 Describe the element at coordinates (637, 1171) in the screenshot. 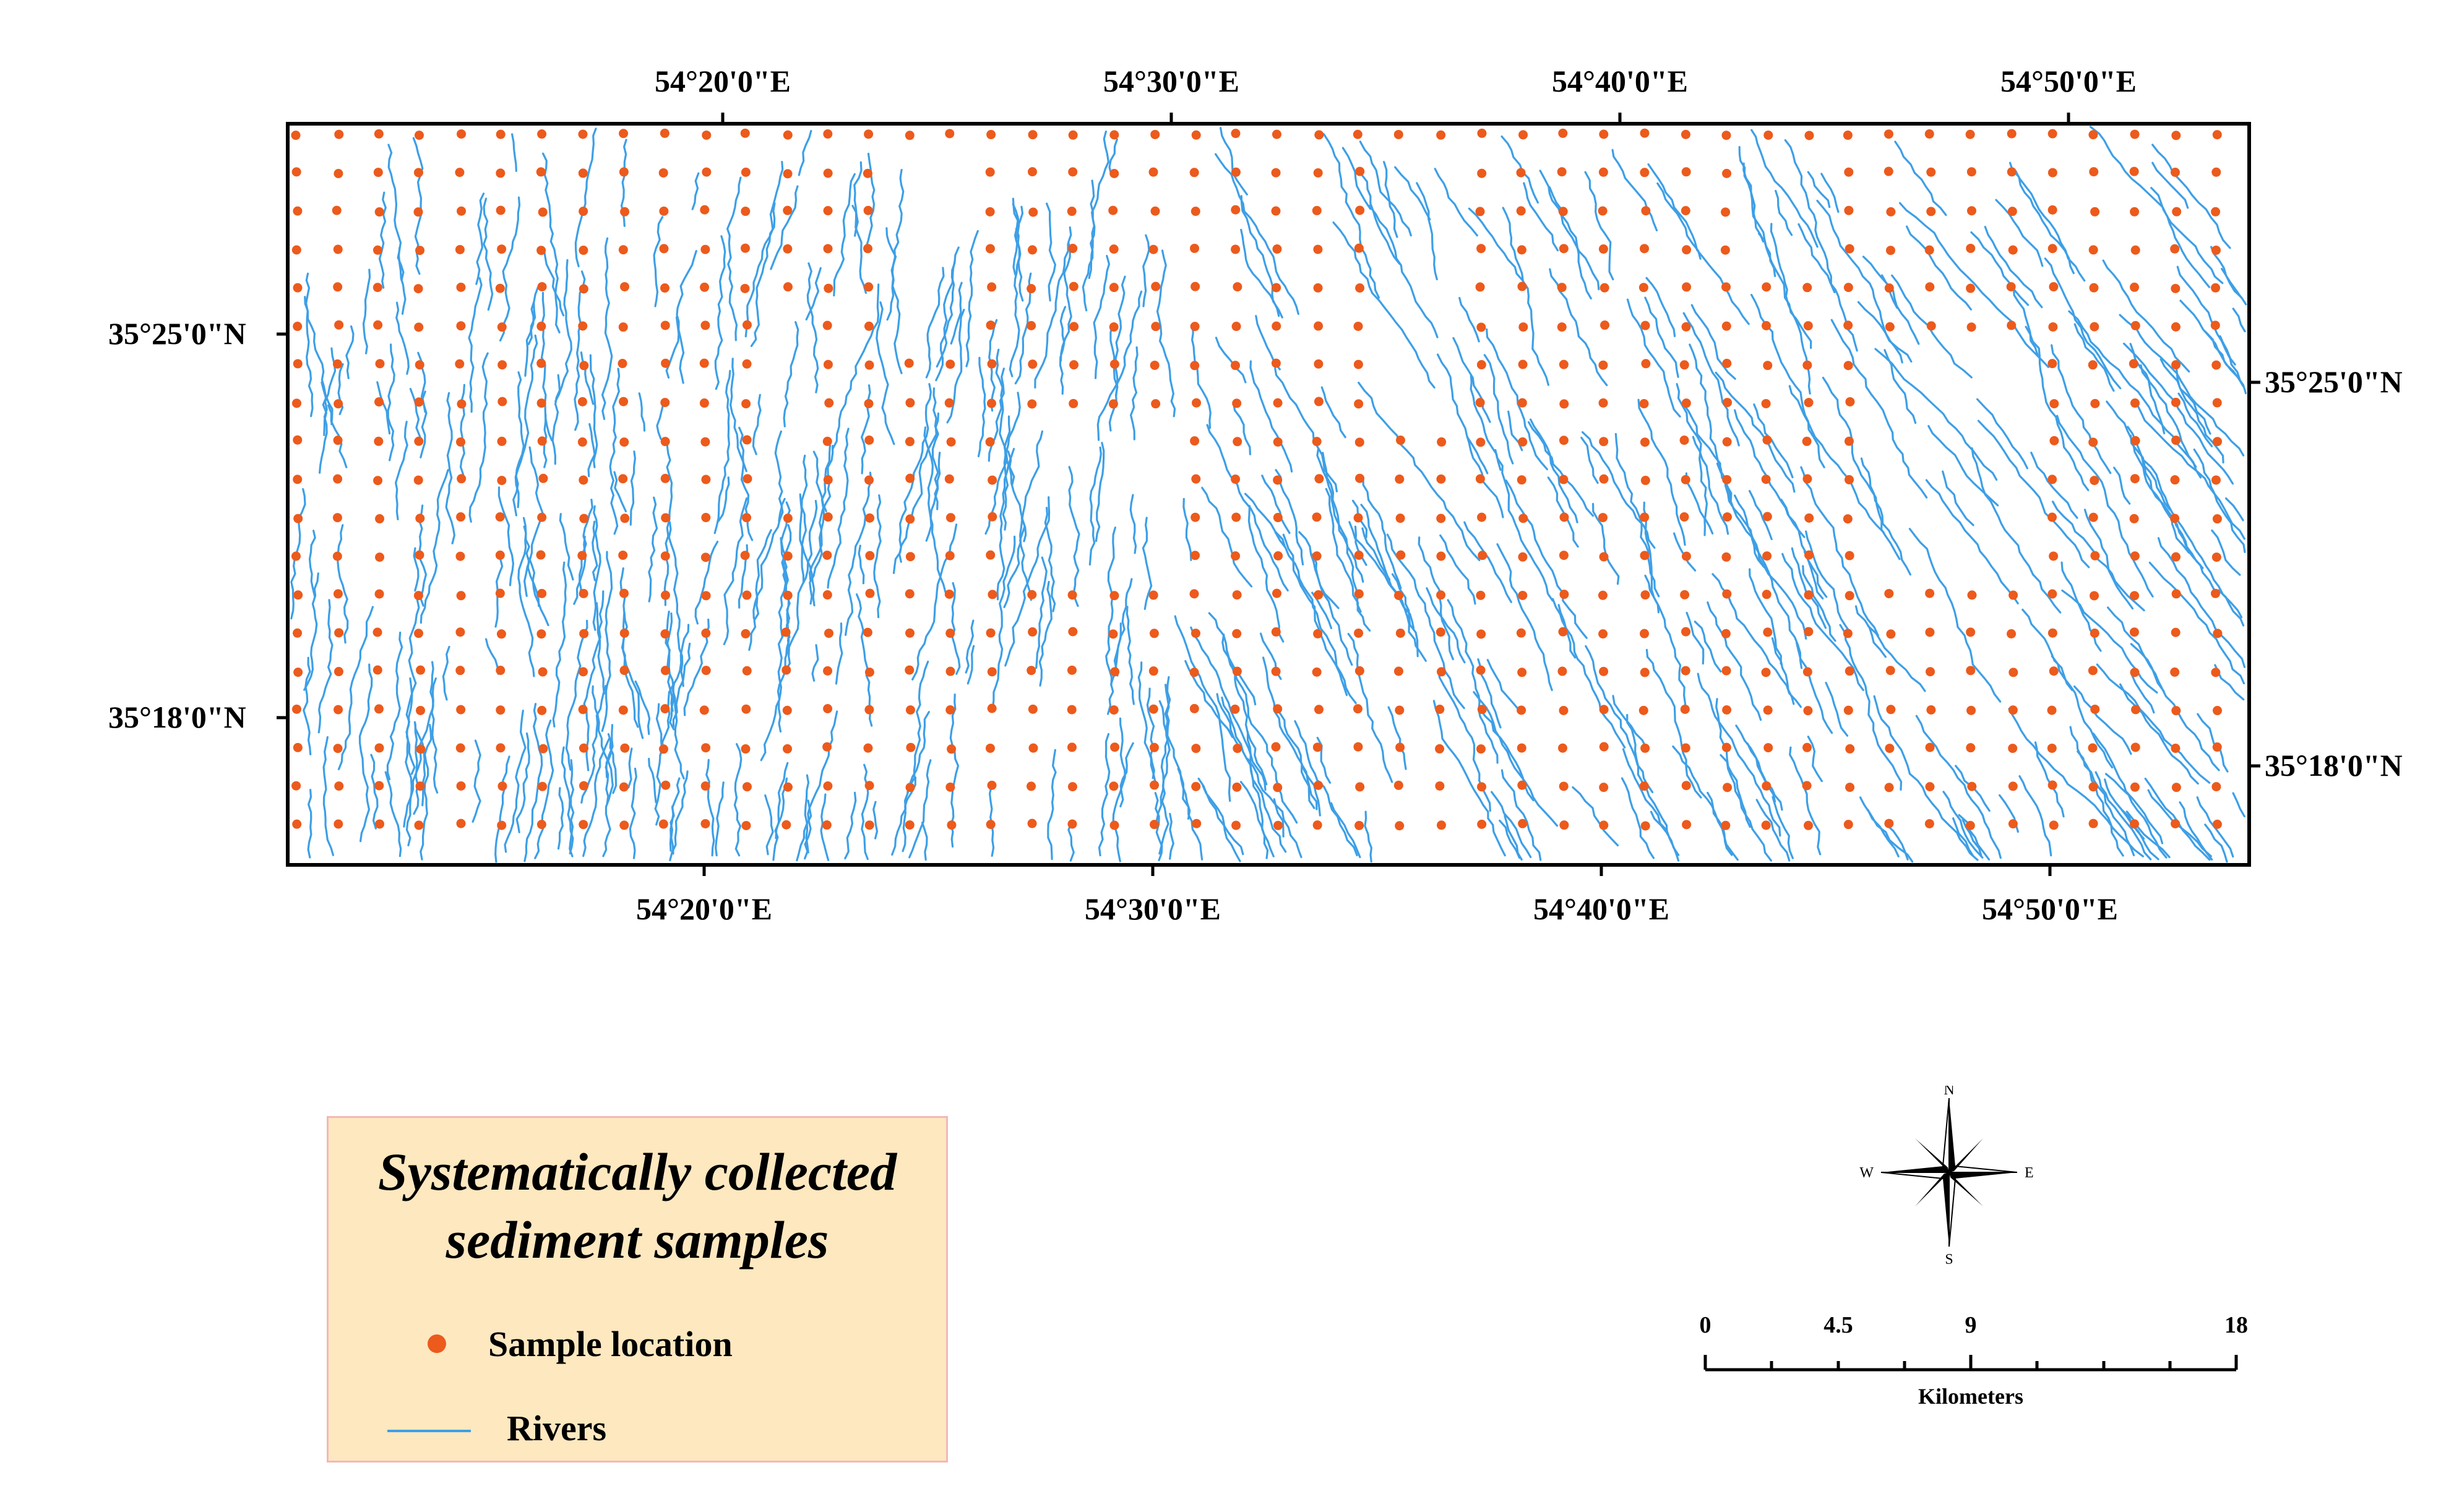

I see `legend-title-line: Systematically collected` at that location.